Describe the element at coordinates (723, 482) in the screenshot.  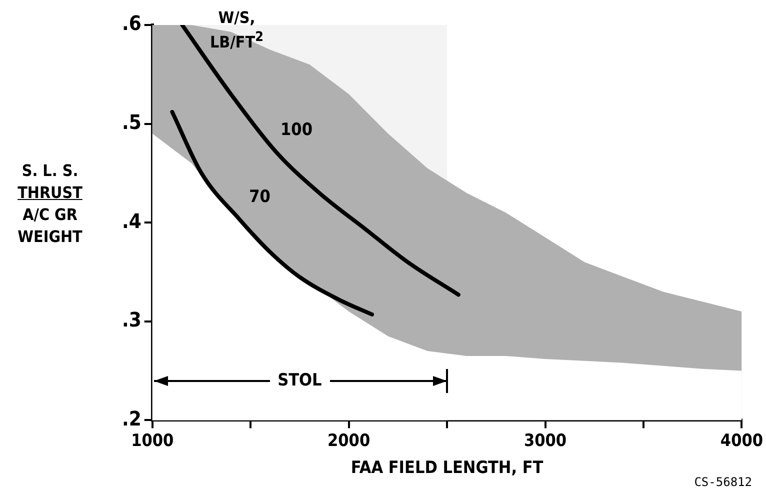
I see `text: CS-56812` at that location.